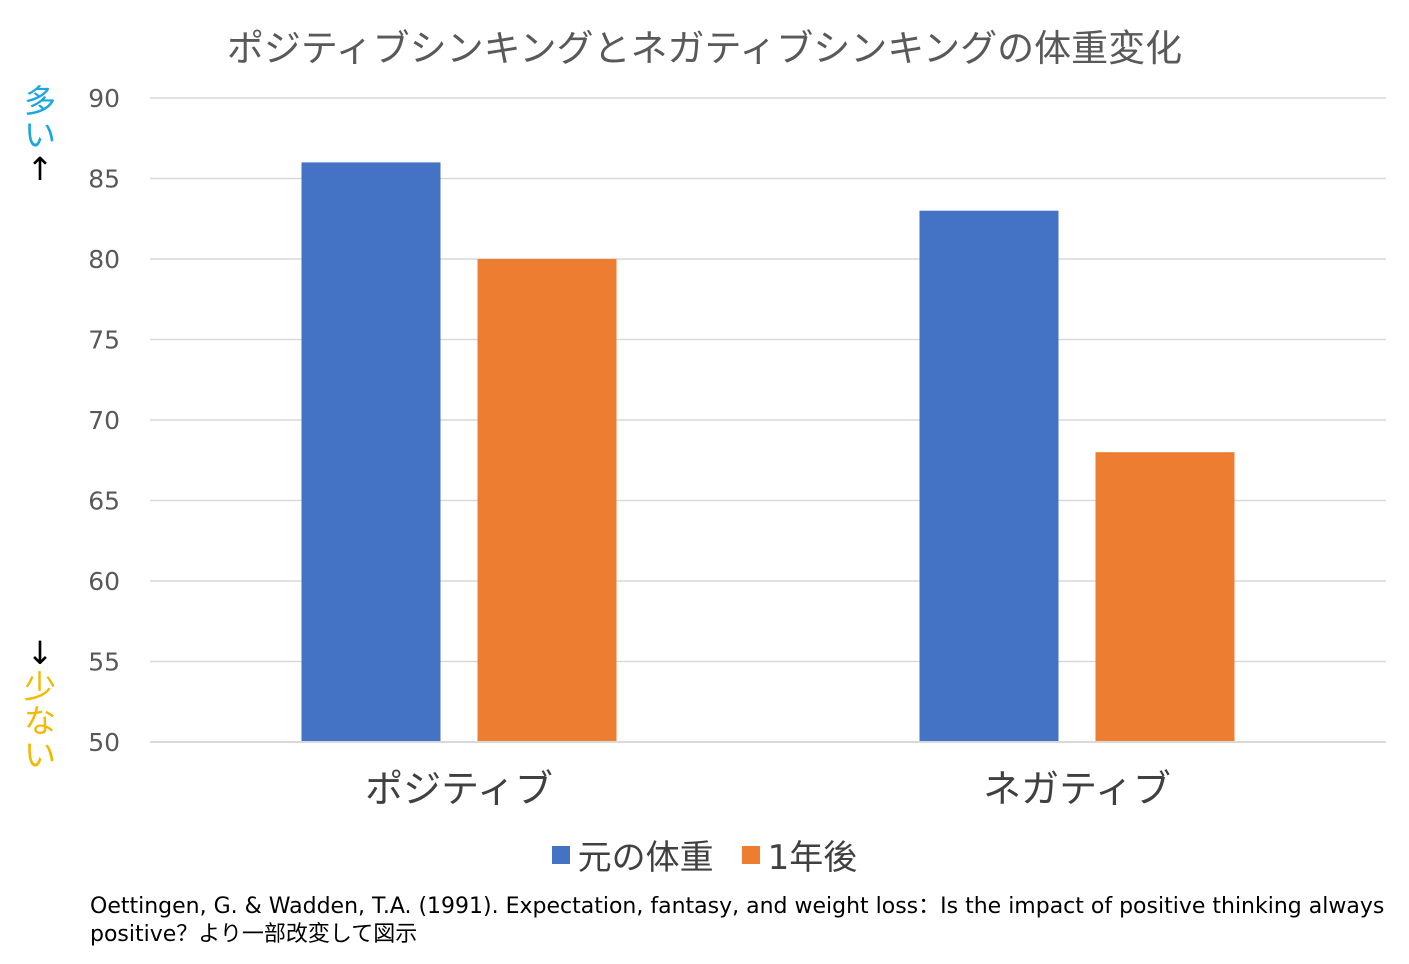 This screenshot has width=1409, height=964. Describe the element at coordinates (40, 653) in the screenshot. I see `down-arrow-icon: ↓` at that location.